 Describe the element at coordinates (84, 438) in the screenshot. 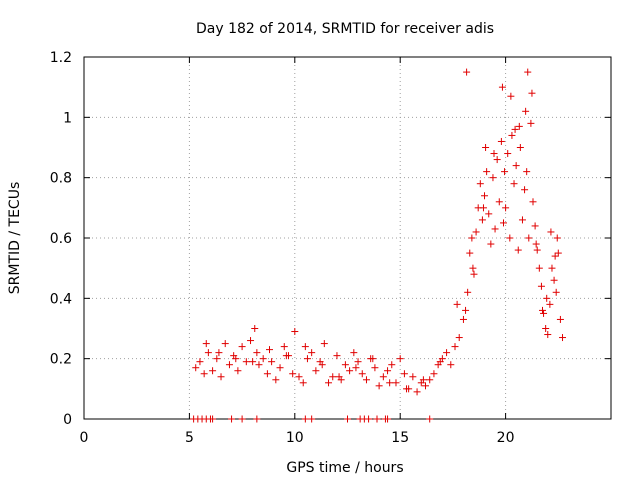

I see `x-tick-label: 0` at that location.